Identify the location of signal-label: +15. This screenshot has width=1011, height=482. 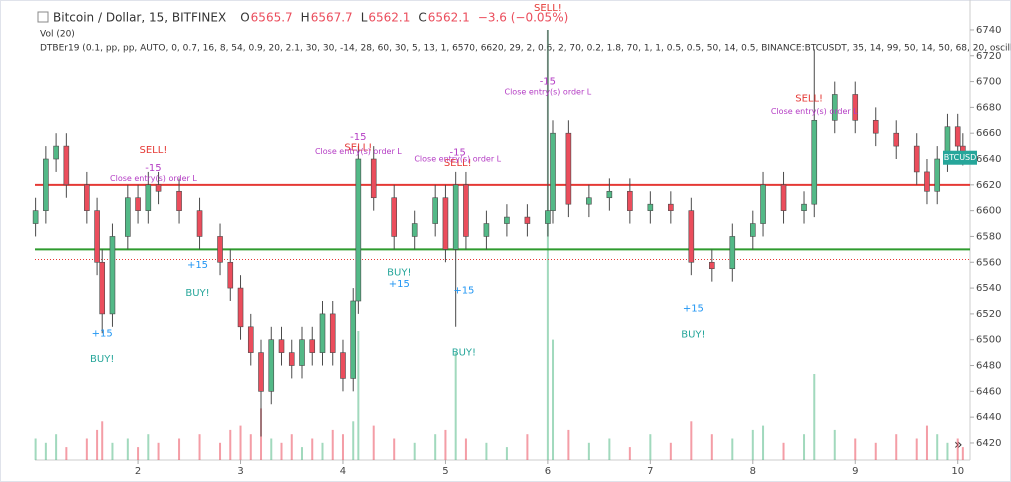
(463, 291).